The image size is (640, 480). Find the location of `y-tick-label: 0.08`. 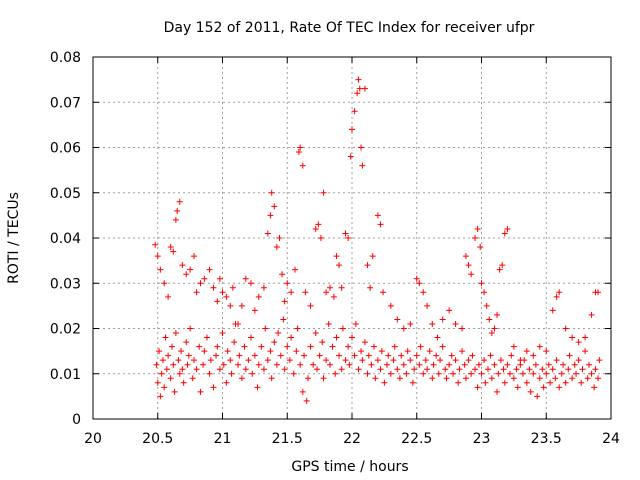

y-tick-label: 0.08 is located at coordinates (65, 58).